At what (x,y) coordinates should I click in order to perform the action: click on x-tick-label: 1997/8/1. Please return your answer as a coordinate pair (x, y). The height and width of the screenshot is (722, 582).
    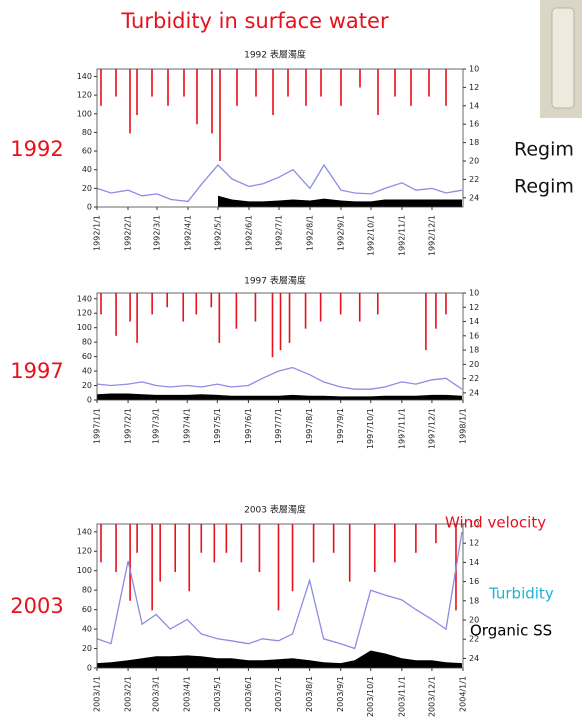
    Looking at the image, I should click on (309, 426).